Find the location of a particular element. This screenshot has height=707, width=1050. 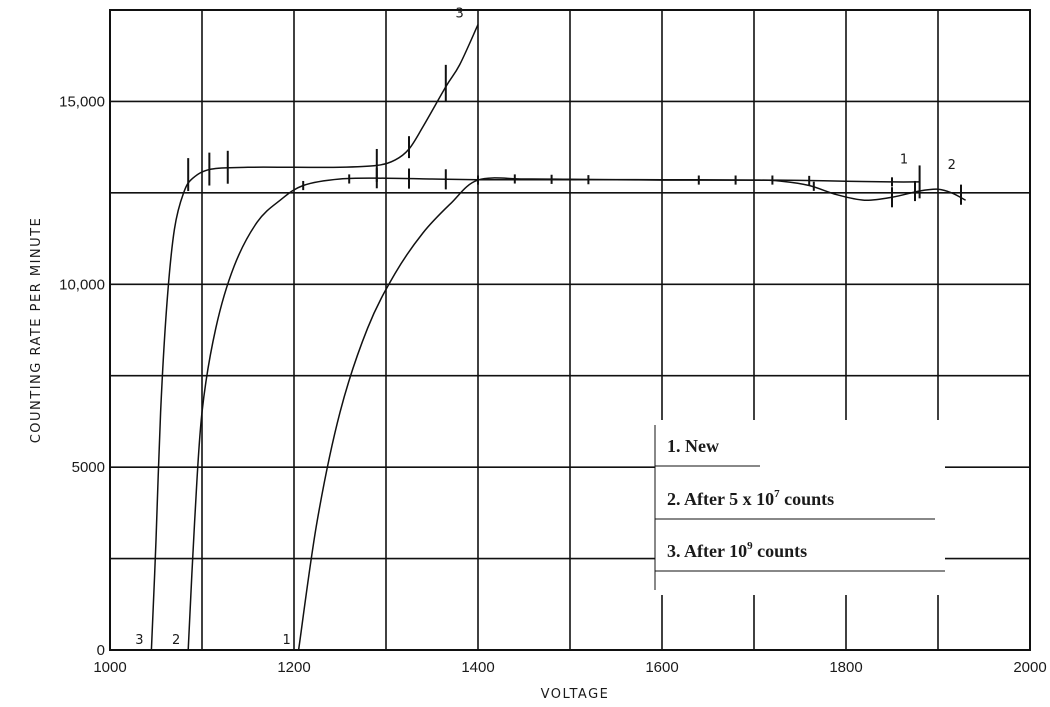

curve-label-end-3: 3 is located at coordinates (459, 13).